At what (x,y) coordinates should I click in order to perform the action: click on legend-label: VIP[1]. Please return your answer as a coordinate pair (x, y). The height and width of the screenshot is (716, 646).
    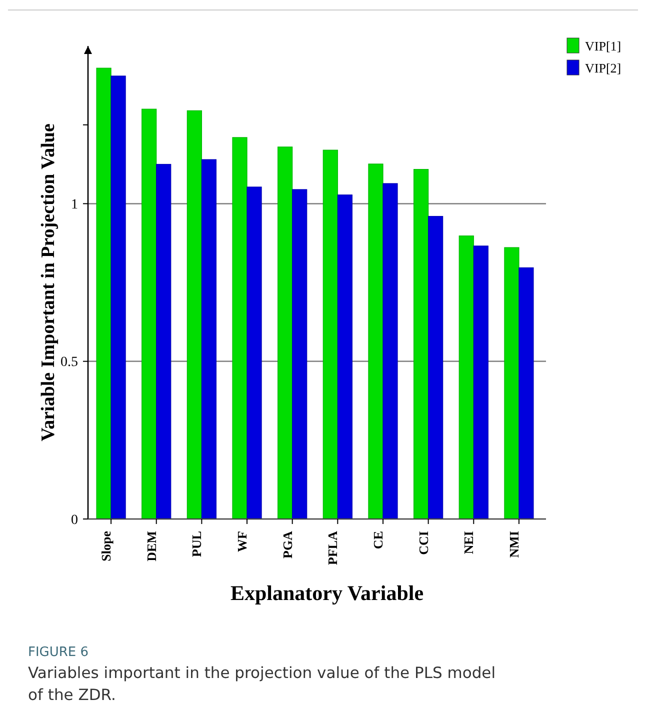
    Looking at the image, I should click on (603, 46).